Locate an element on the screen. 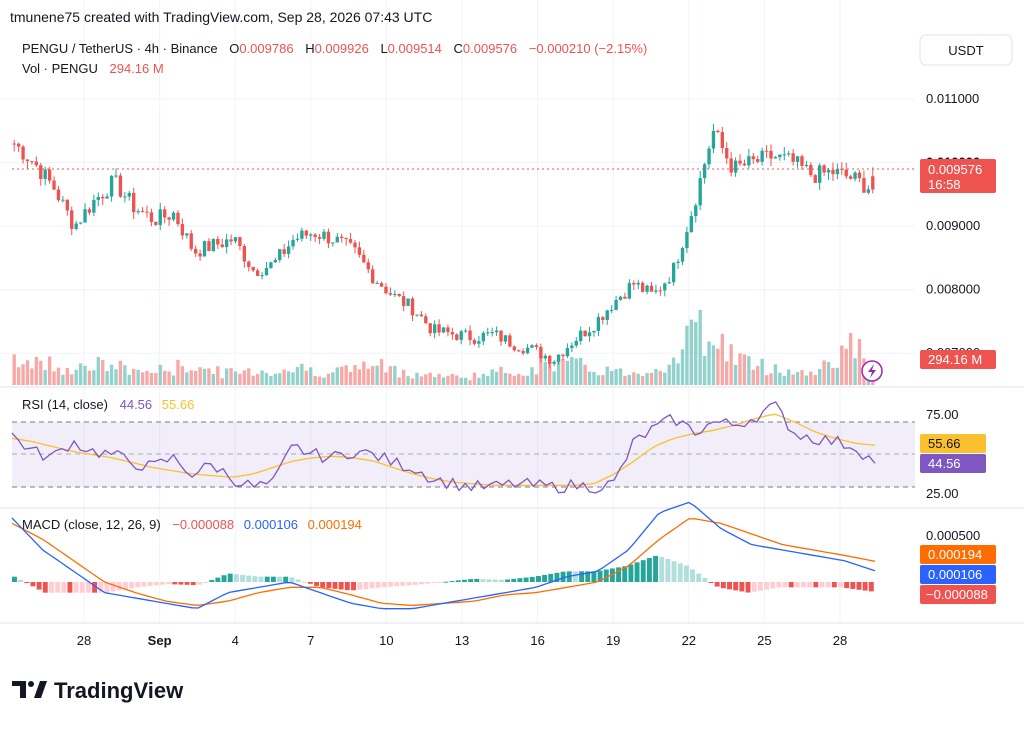 This screenshot has width=1024, height=729. low-value: 0.009514 is located at coordinates (415, 48).